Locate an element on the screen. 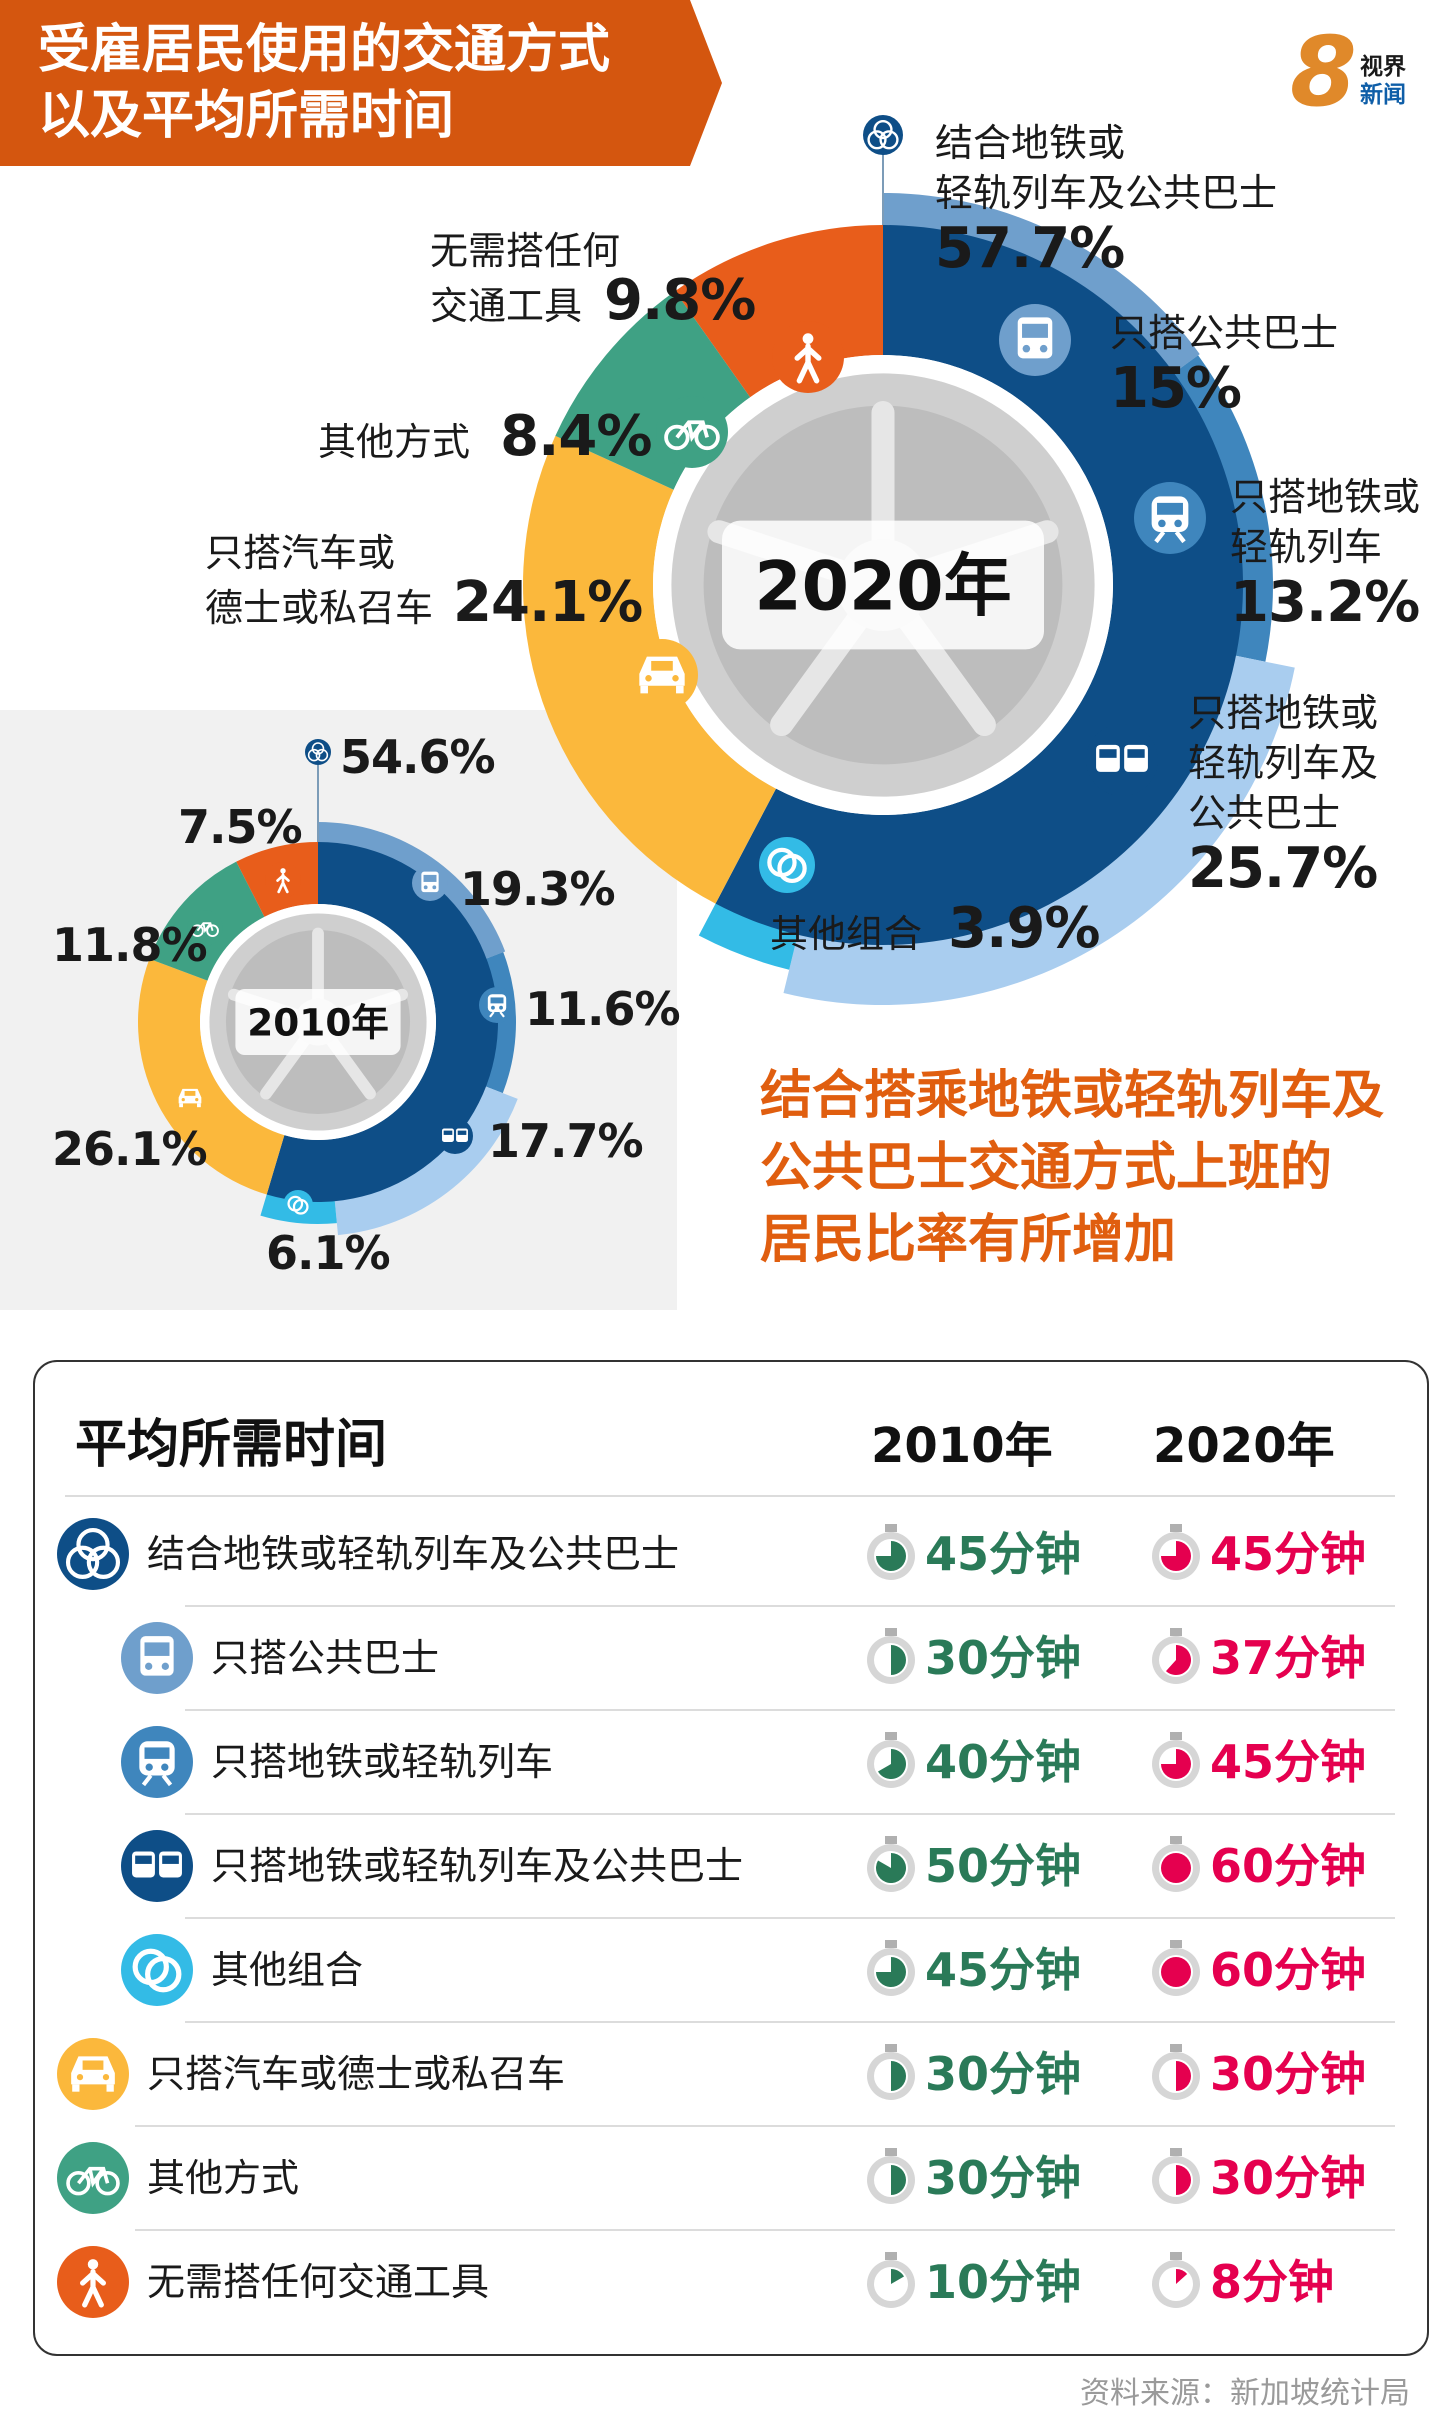 The image size is (1450, 2412). label-combined-2020: 结合地铁或 轻轨列车及公共巴士 57.7% is located at coordinates (1106, 199).